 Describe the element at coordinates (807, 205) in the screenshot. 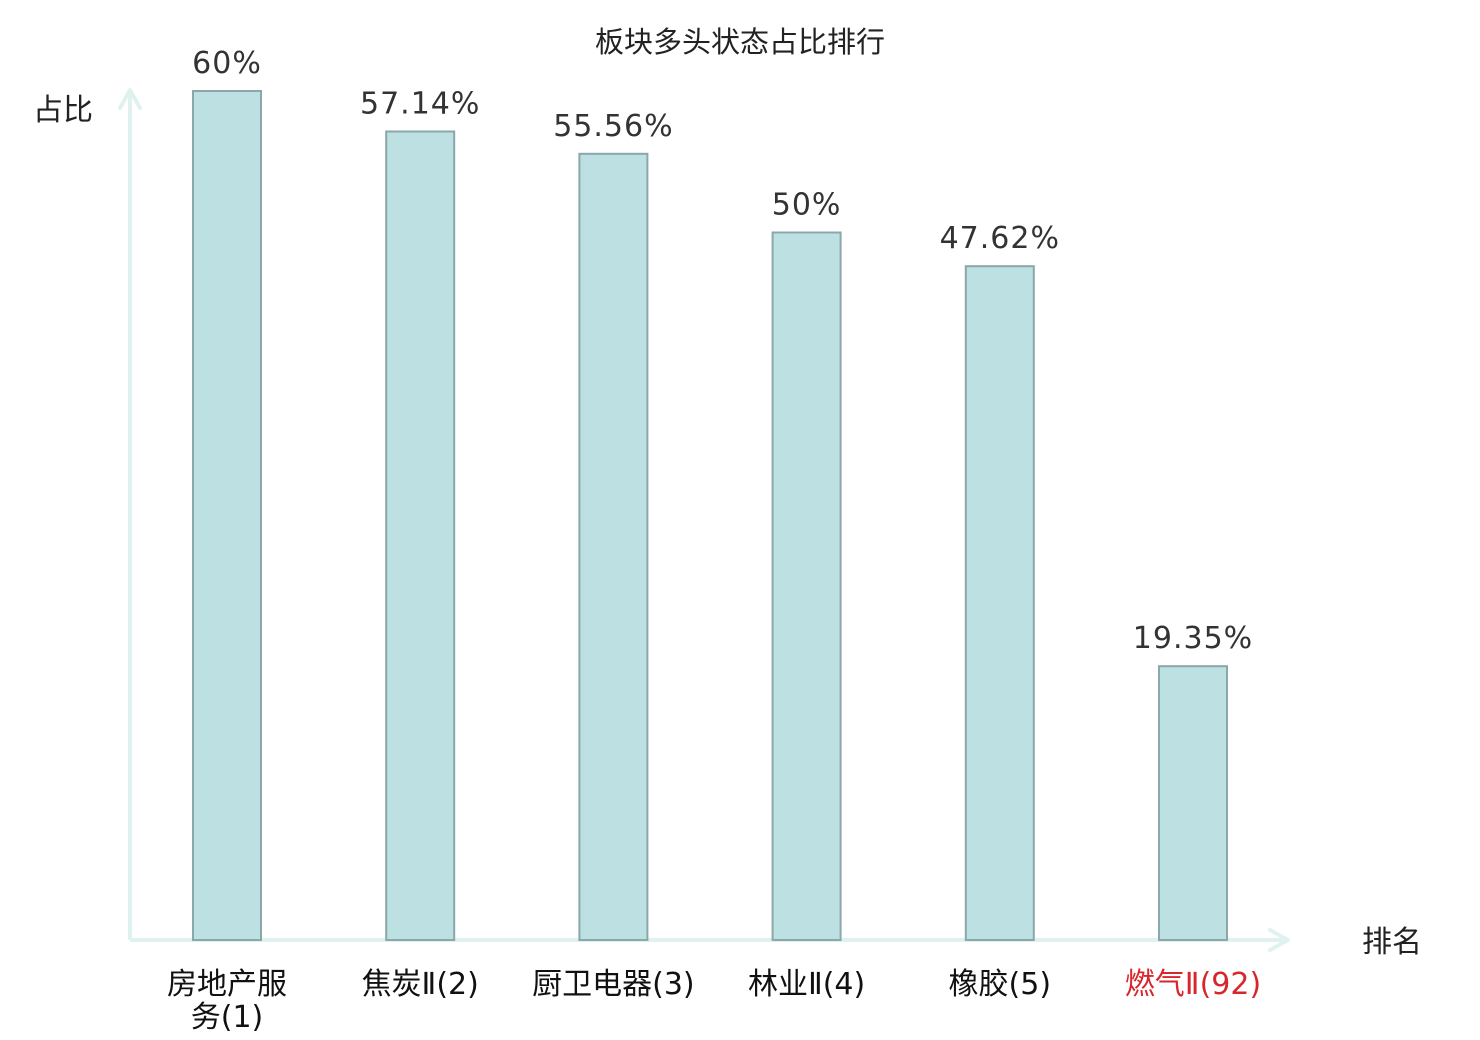

I see `bar-value-label: 50%` at that location.